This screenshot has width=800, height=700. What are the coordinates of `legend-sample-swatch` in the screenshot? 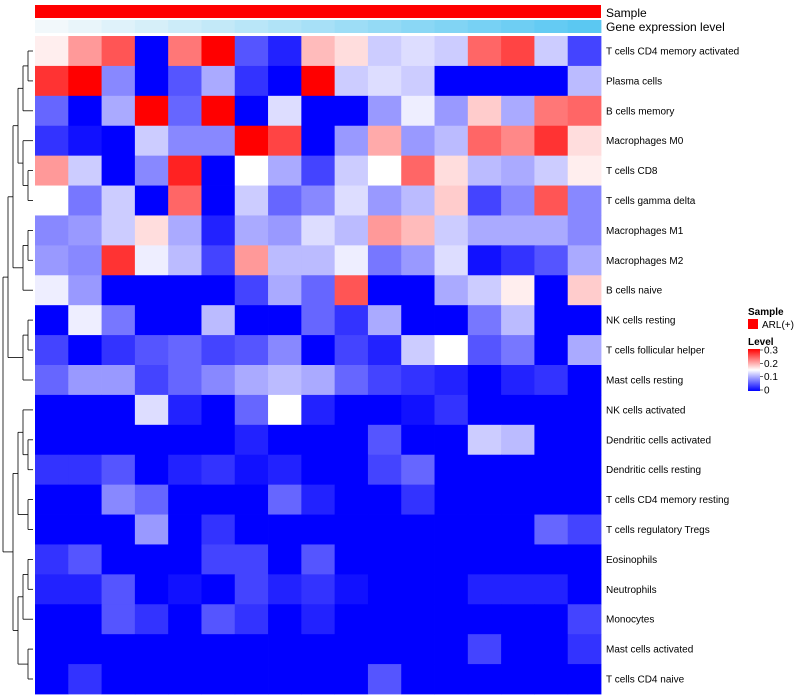 It's located at (753, 324).